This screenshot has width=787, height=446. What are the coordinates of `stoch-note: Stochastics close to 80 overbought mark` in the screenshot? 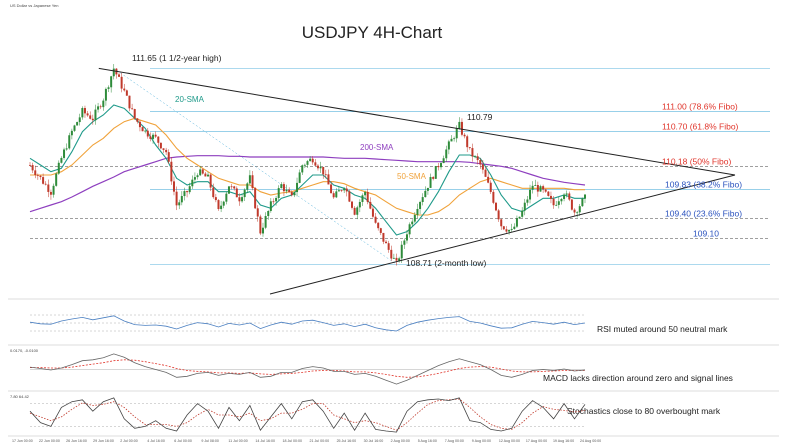 It's located at (644, 411).